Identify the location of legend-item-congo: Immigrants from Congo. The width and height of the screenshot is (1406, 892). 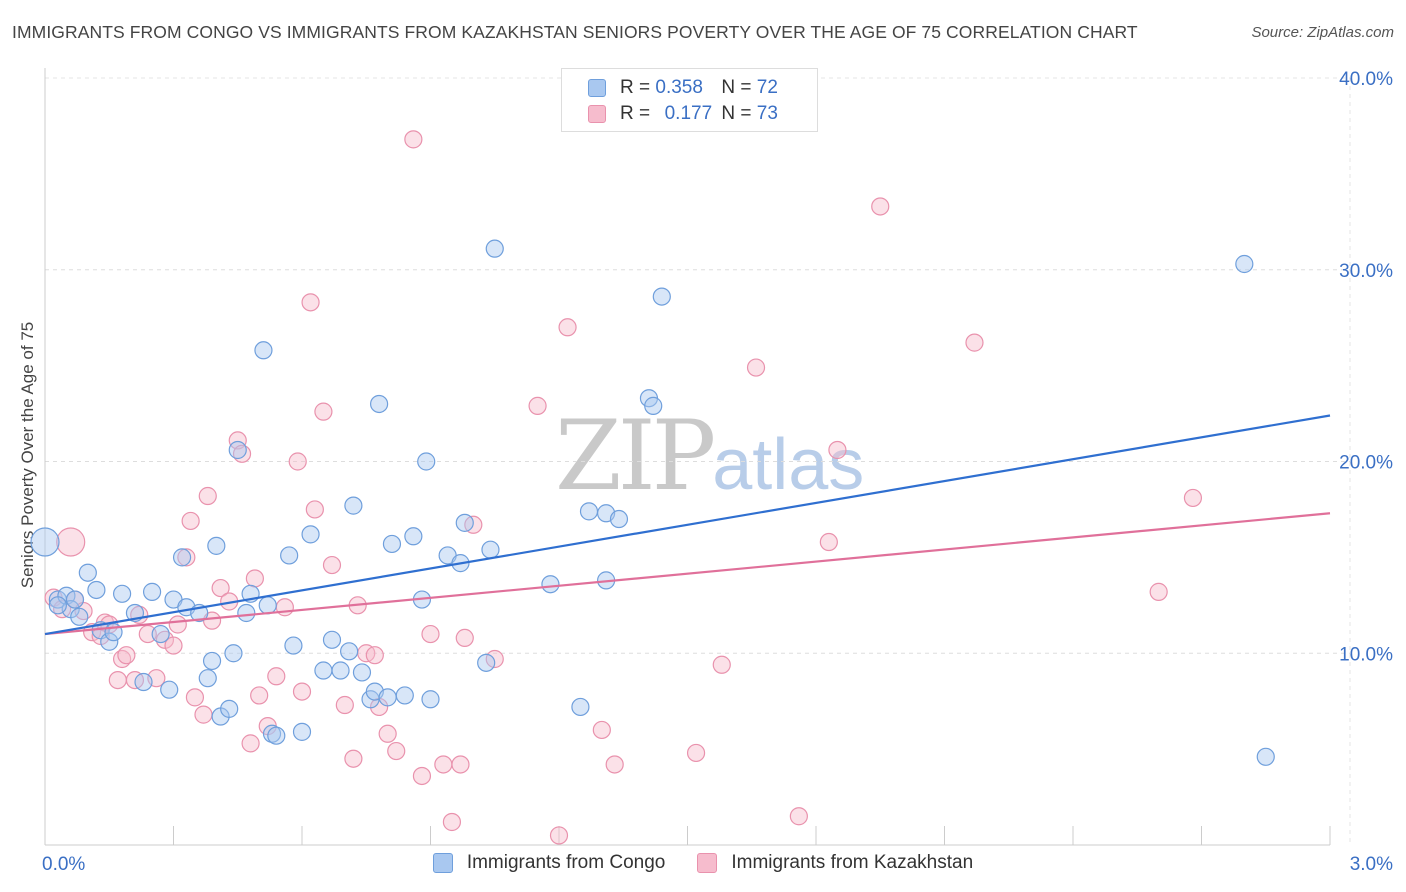
(549, 863).